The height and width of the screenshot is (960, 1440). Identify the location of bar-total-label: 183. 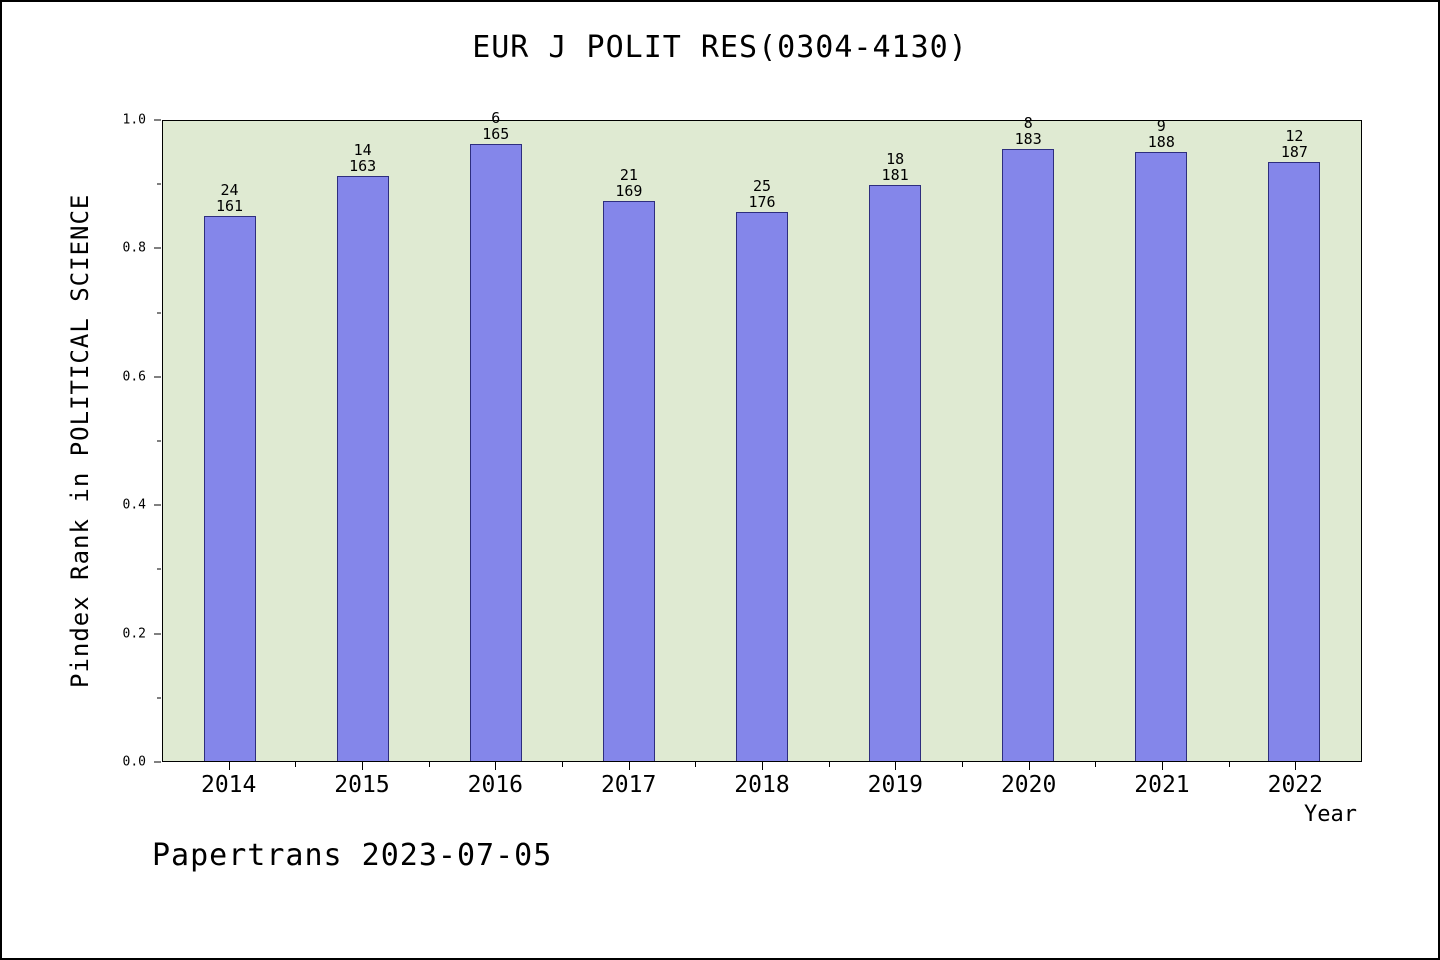
(1028, 138).